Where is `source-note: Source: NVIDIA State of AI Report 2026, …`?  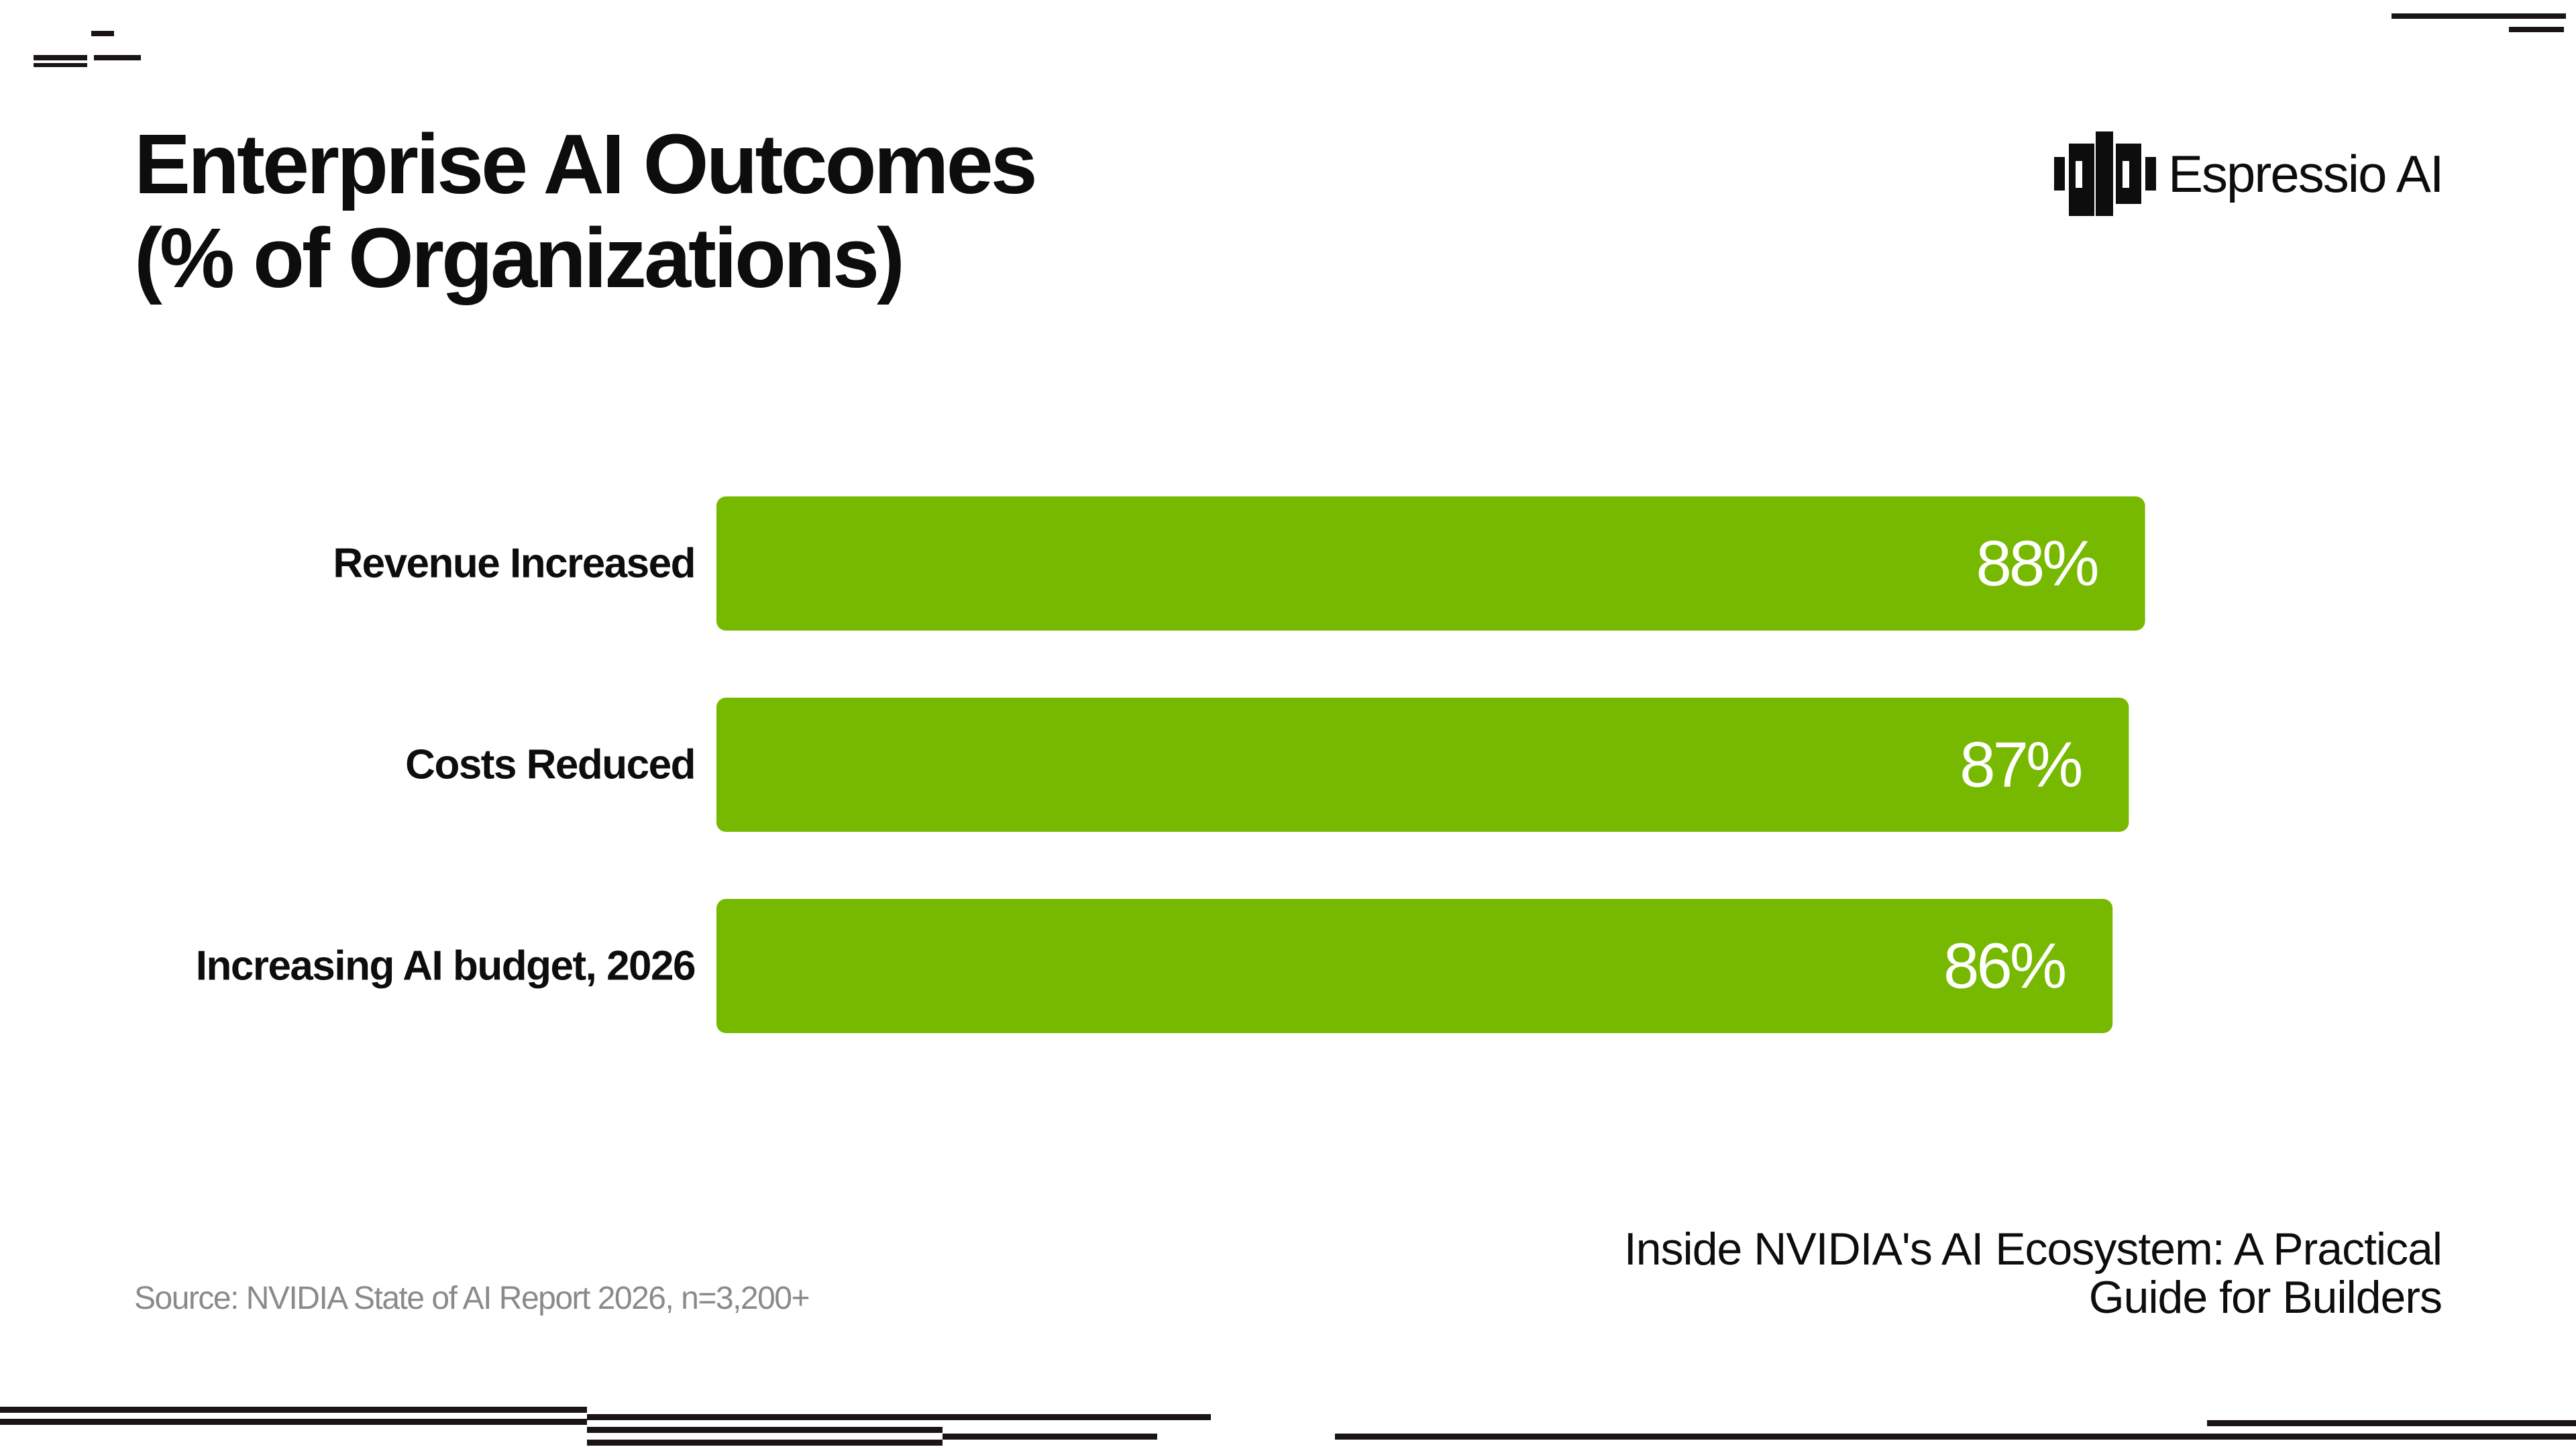
source-note: Source: NVIDIA State of AI Report 2026, … is located at coordinates (472, 1298).